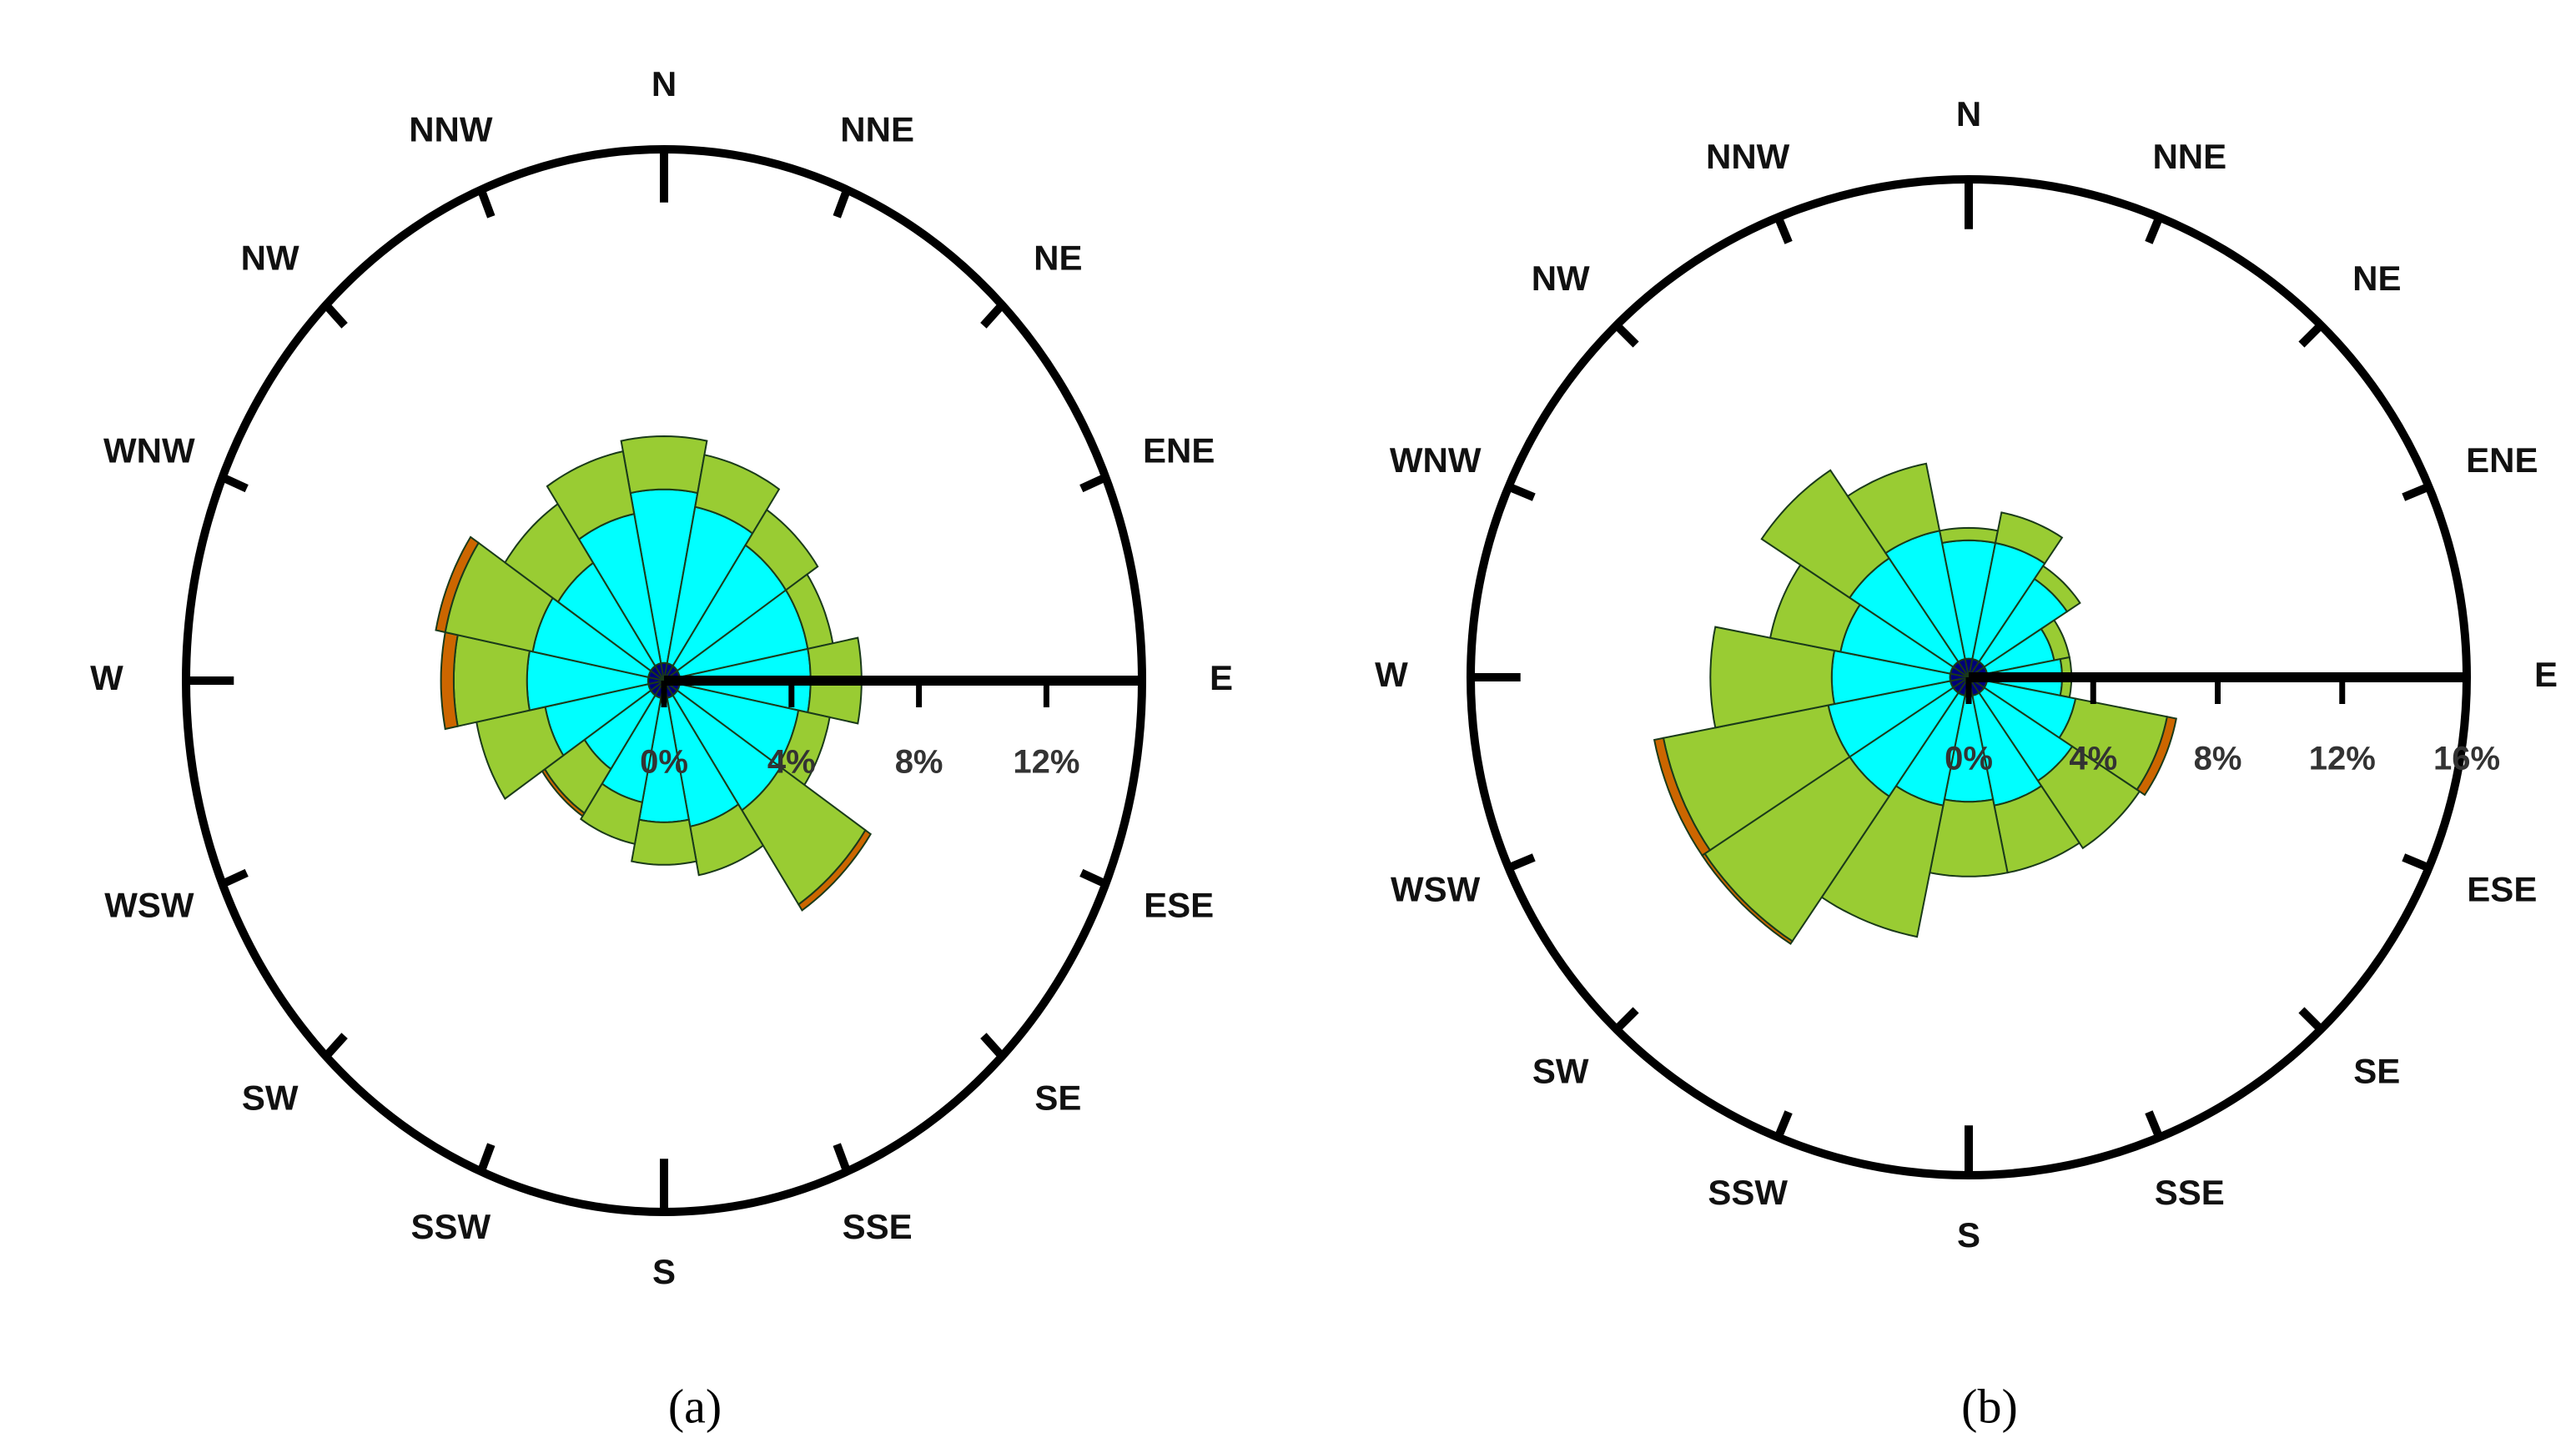 This screenshot has height=1448, width=2576. What do you see at coordinates (695, 1406) in the screenshot?
I see `caption: (a)` at bounding box center [695, 1406].